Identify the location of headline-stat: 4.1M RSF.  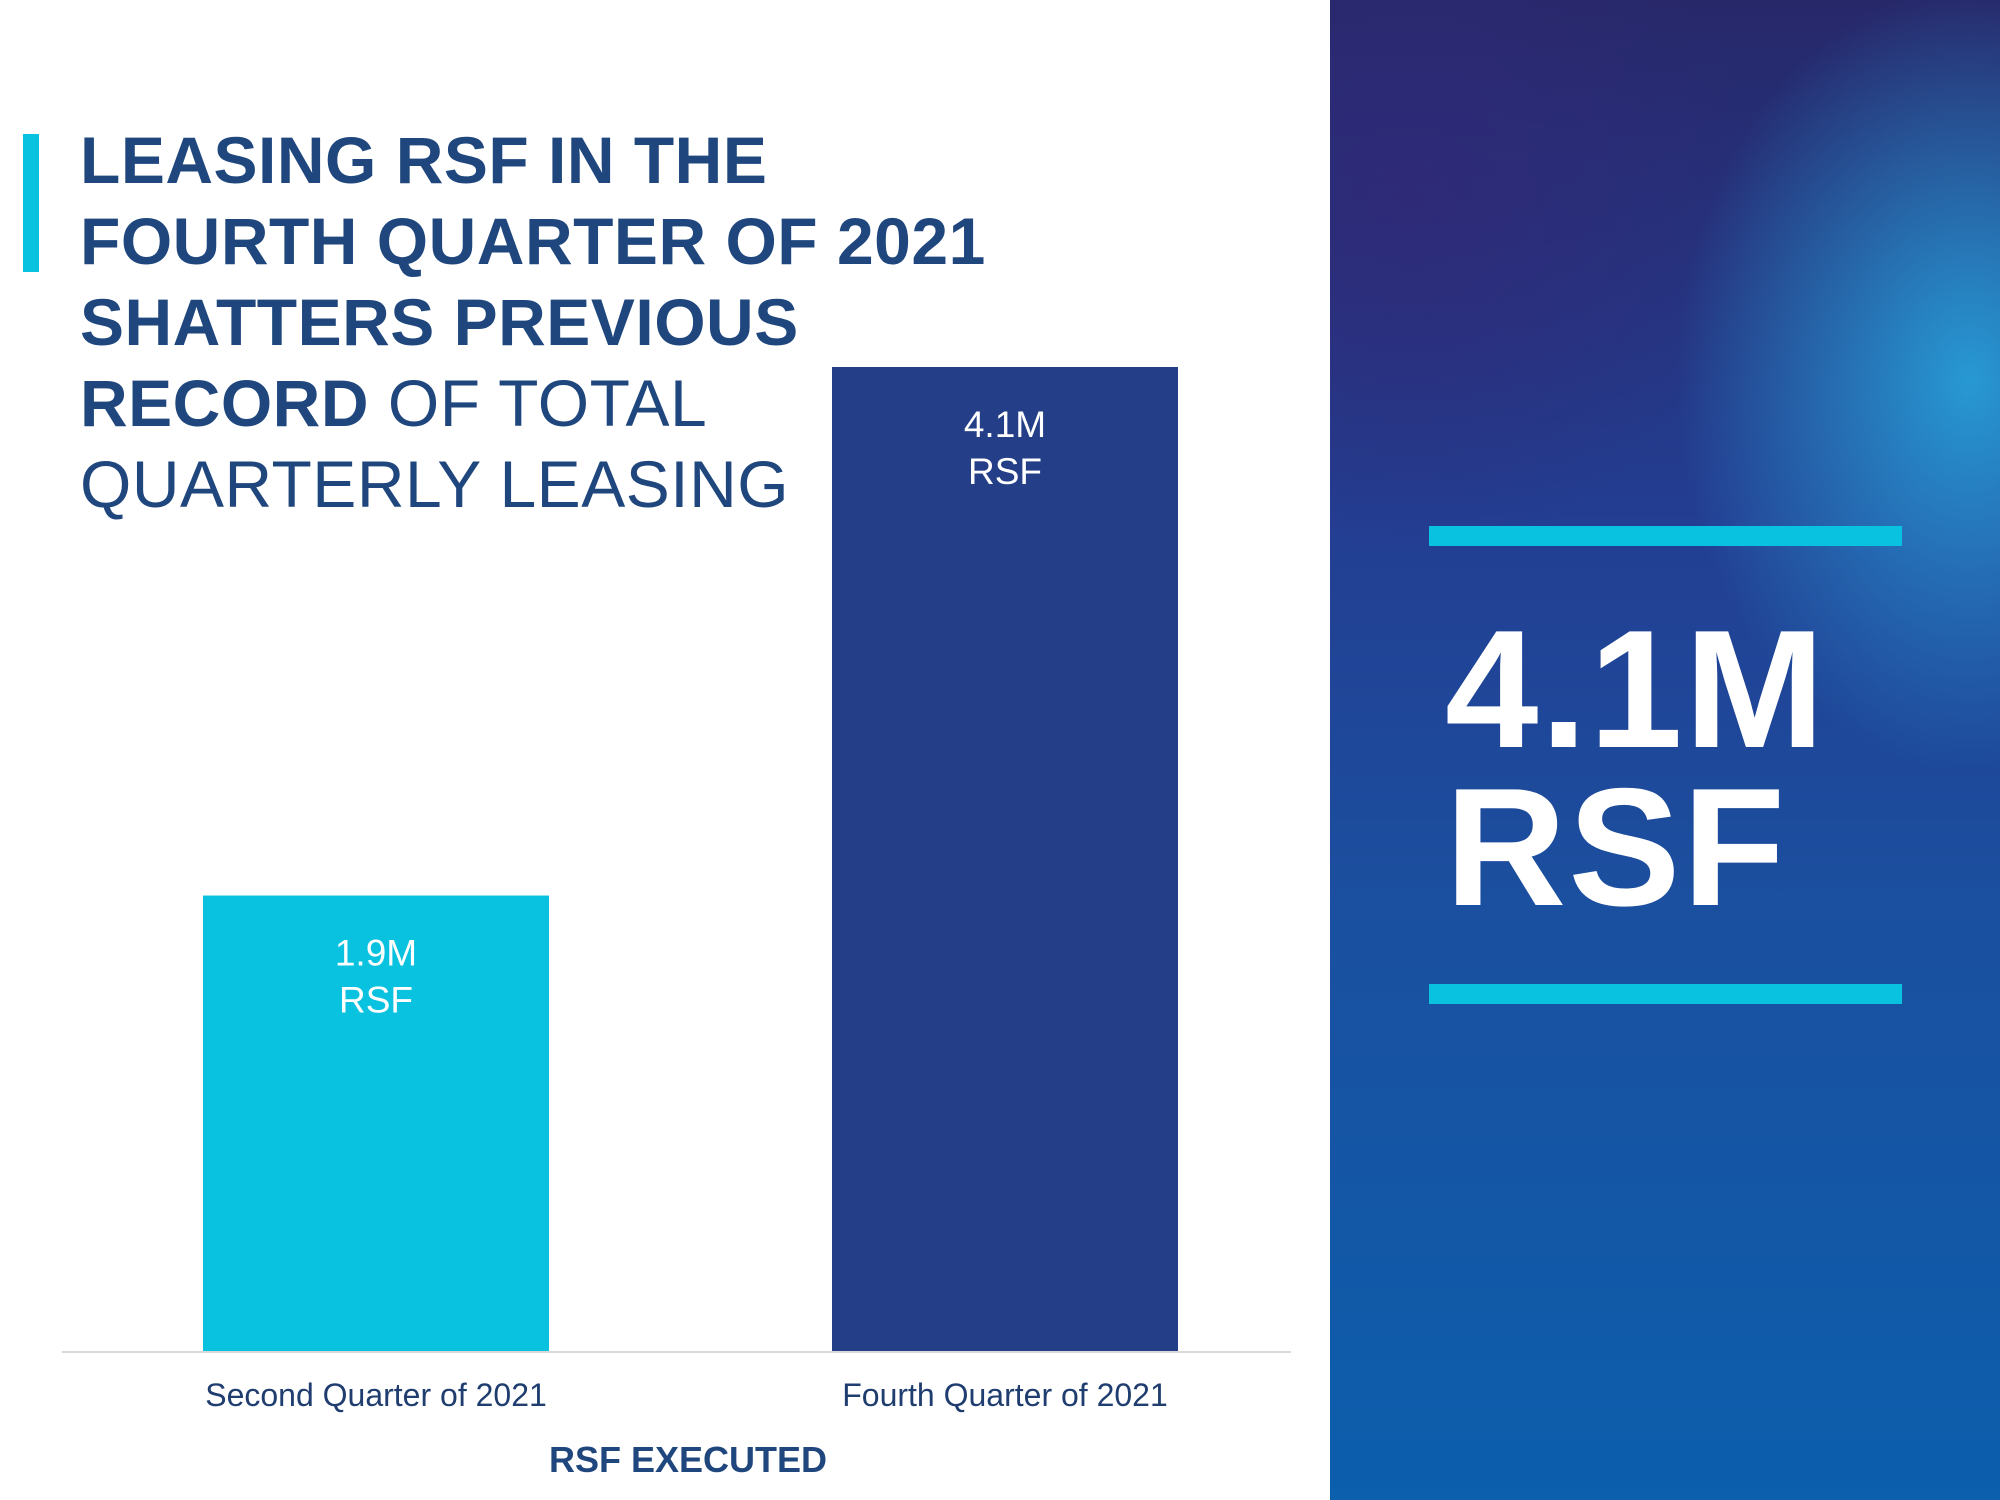
(1636, 768).